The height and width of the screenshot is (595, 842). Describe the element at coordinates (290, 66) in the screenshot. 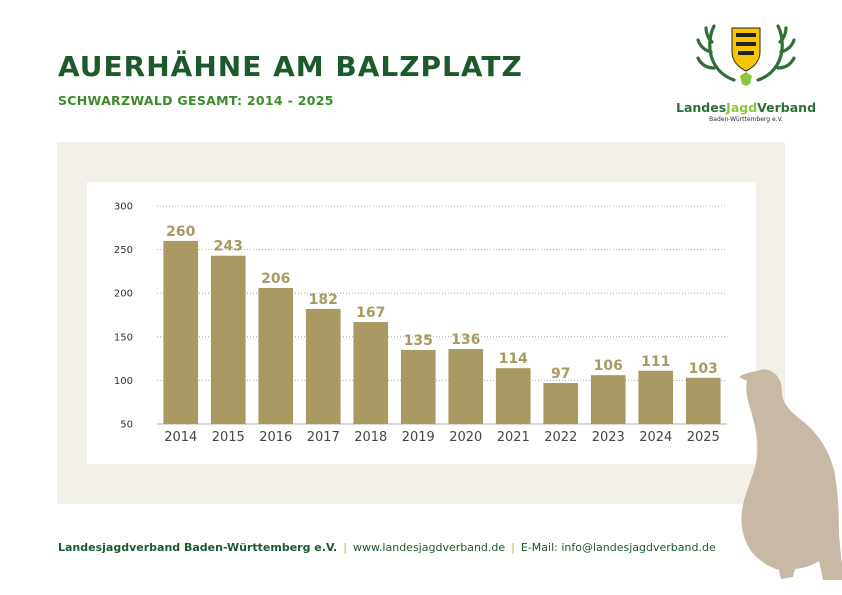

I see `page-title: AUERHÄHNE AM BALZPLATZ` at that location.